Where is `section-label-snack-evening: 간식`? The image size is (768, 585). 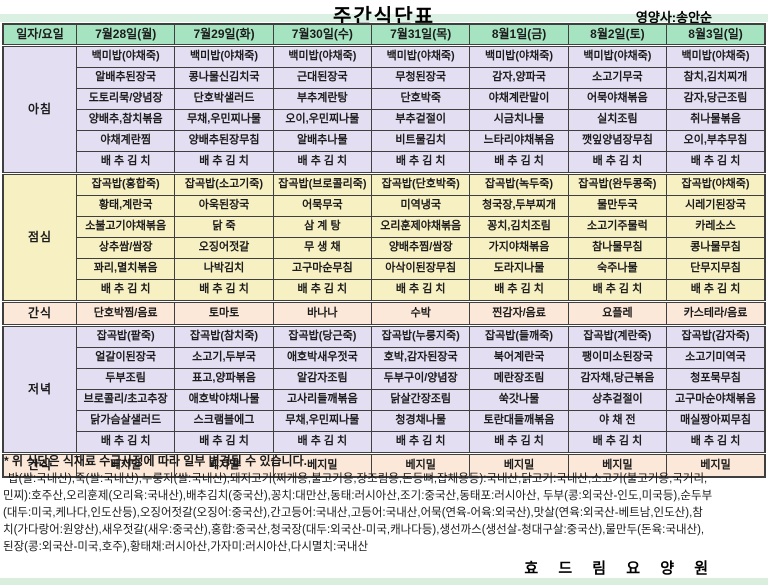 section-label-snack-evening: 간식 is located at coordinates (39, 465).